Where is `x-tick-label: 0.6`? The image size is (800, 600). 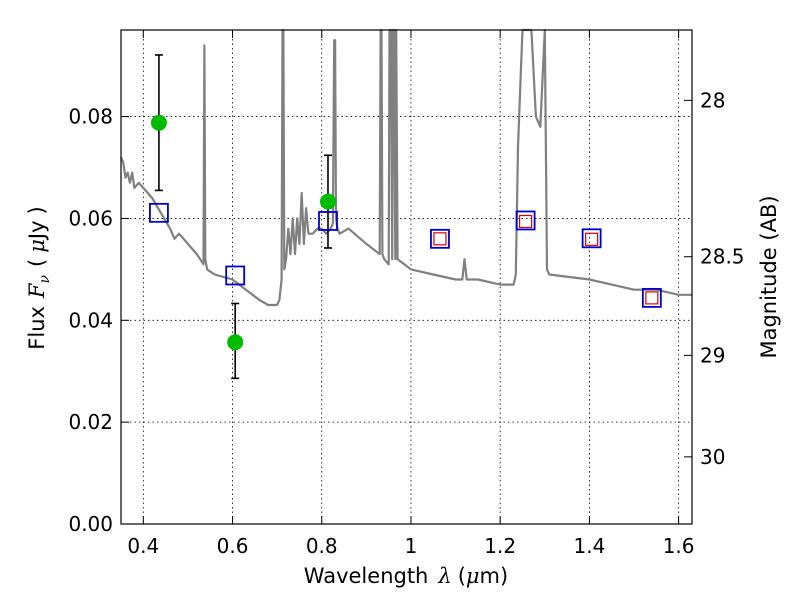 x-tick-label: 0.6 is located at coordinates (233, 546).